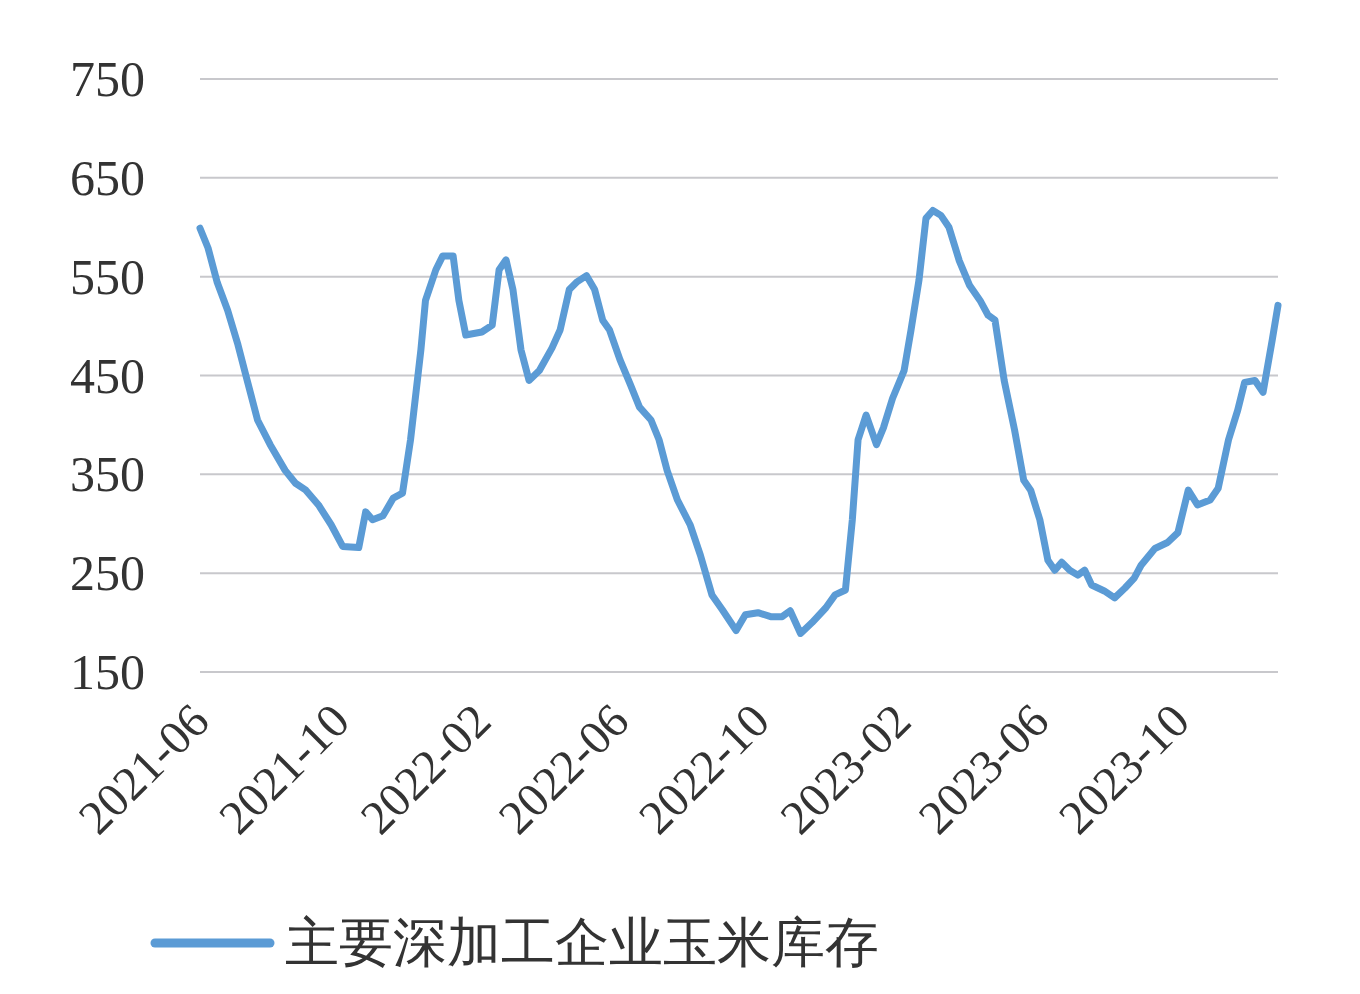  Describe the element at coordinates (107, 276) in the screenshot. I see `y-tick-label: 550` at that location.